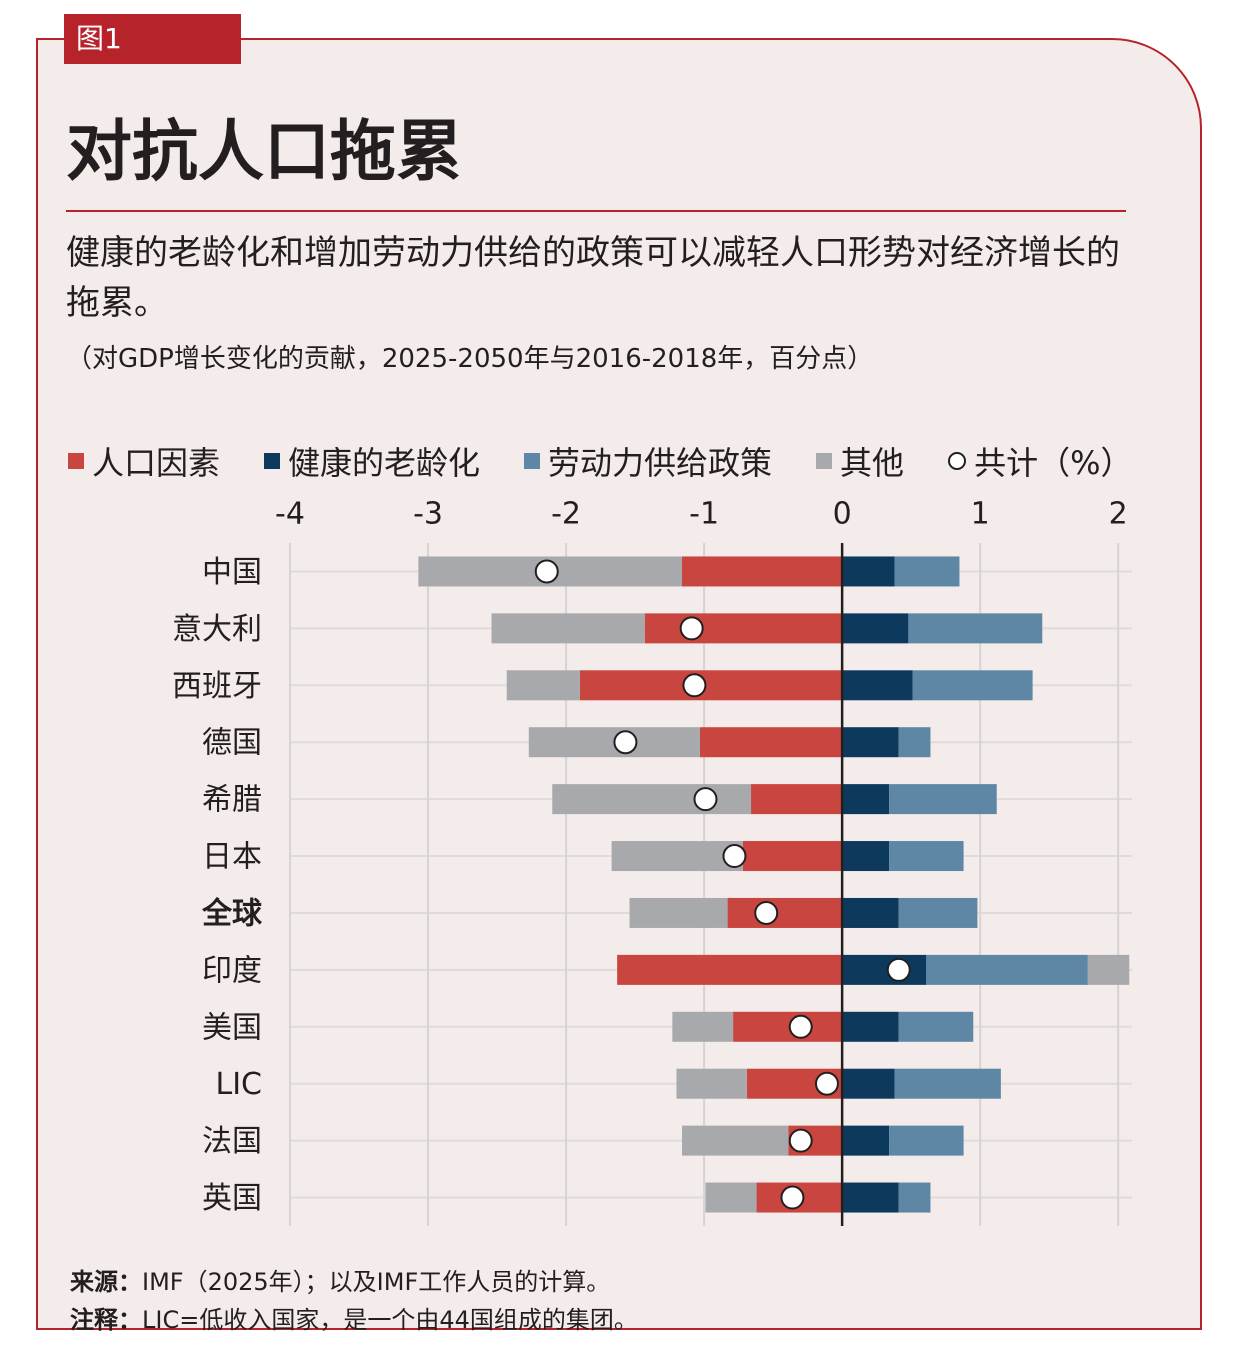  Describe the element at coordinates (980, 514) in the screenshot. I see `x-tick-label: 1` at that location.